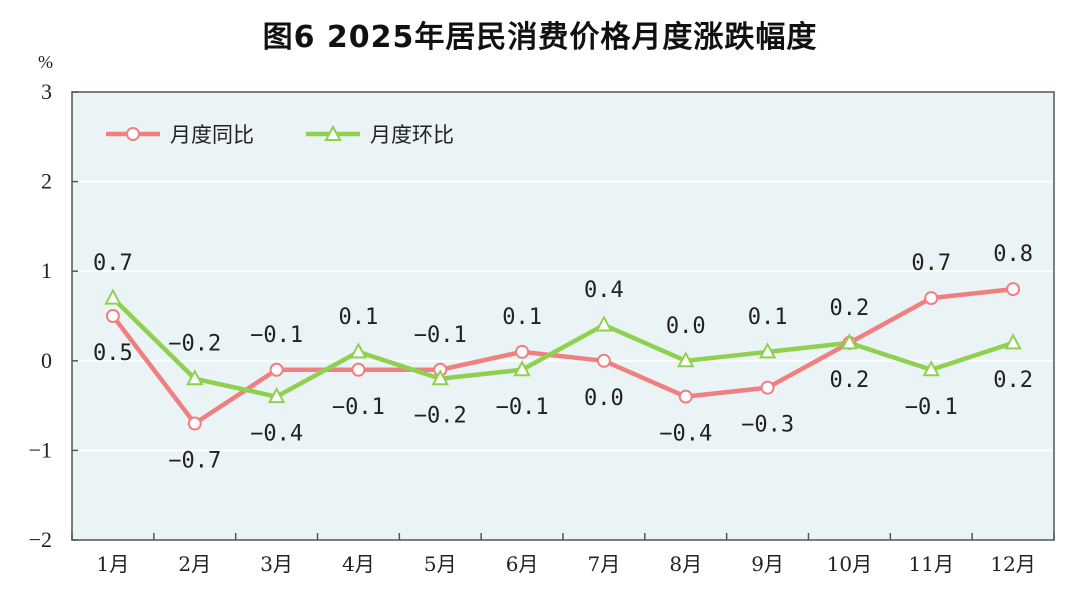 The width and height of the screenshot is (1080, 593). I want to click on y-tick-label: −1, so click(40, 449).